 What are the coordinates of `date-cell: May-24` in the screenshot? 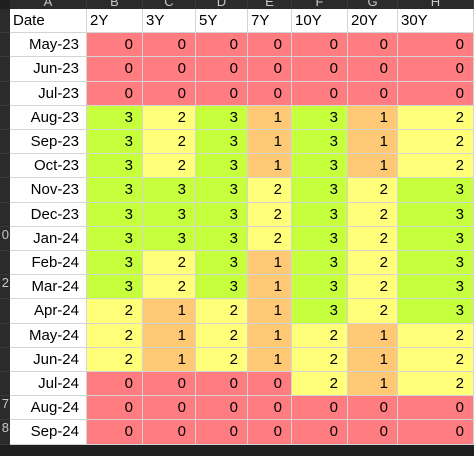 It's located at (48, 335).